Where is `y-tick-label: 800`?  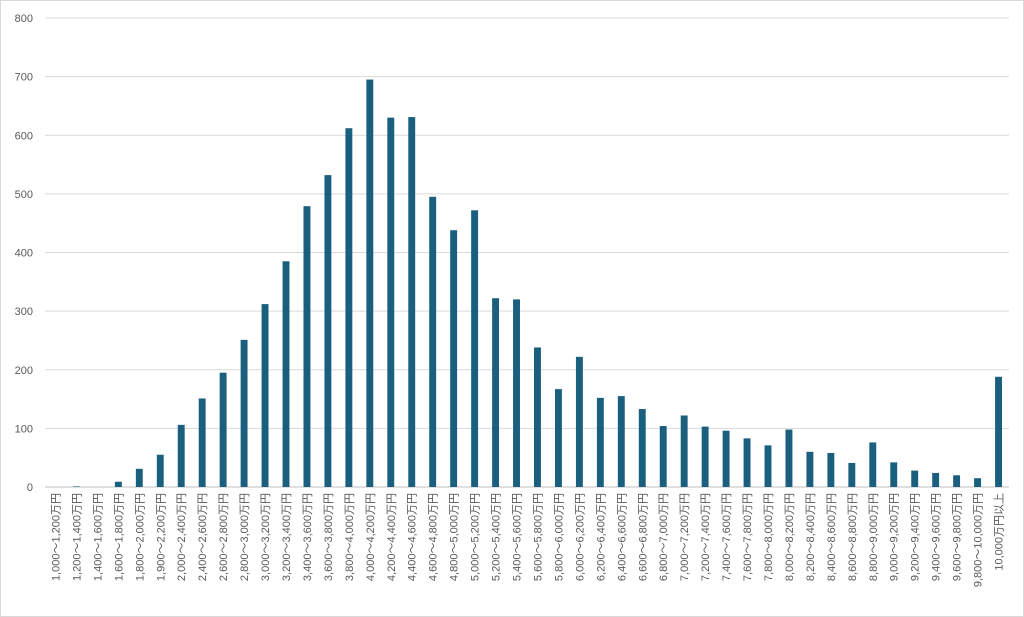 y-tick-label: 800 is located at coordinates (24, 19).